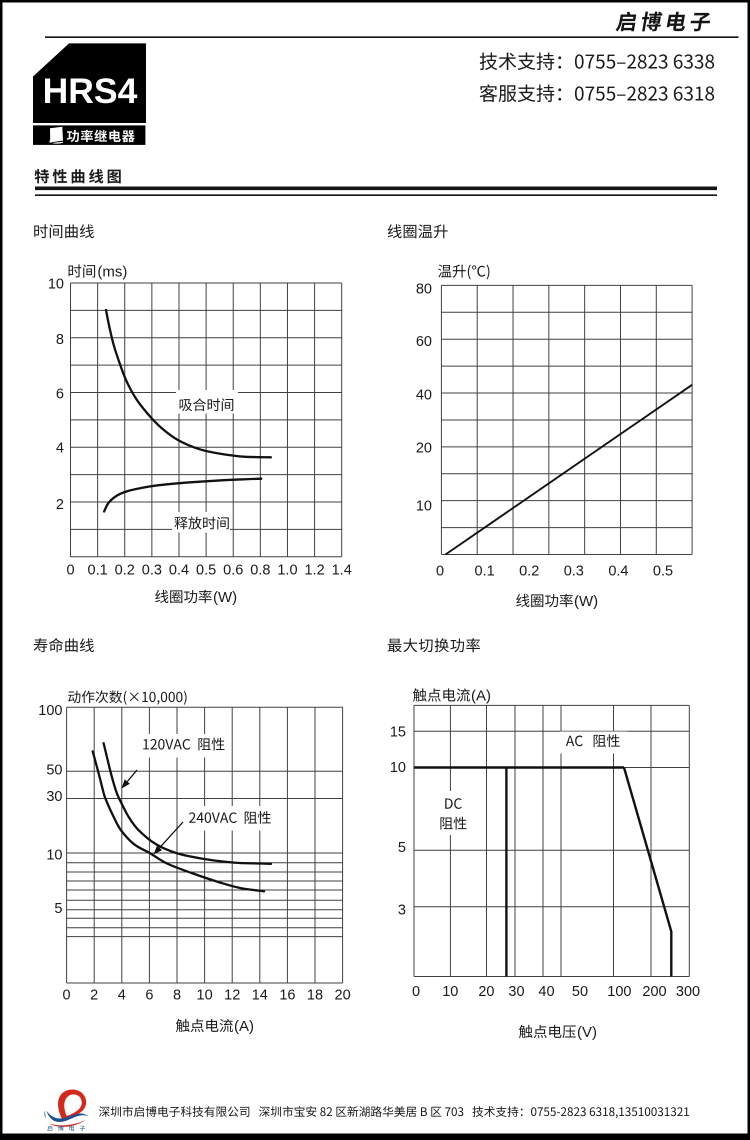 The width and height of the screenshot is (750, 1140). Describe the element at coordinates (112, 272) in the screenshot. I see `svg-text: (ms)` at that location.